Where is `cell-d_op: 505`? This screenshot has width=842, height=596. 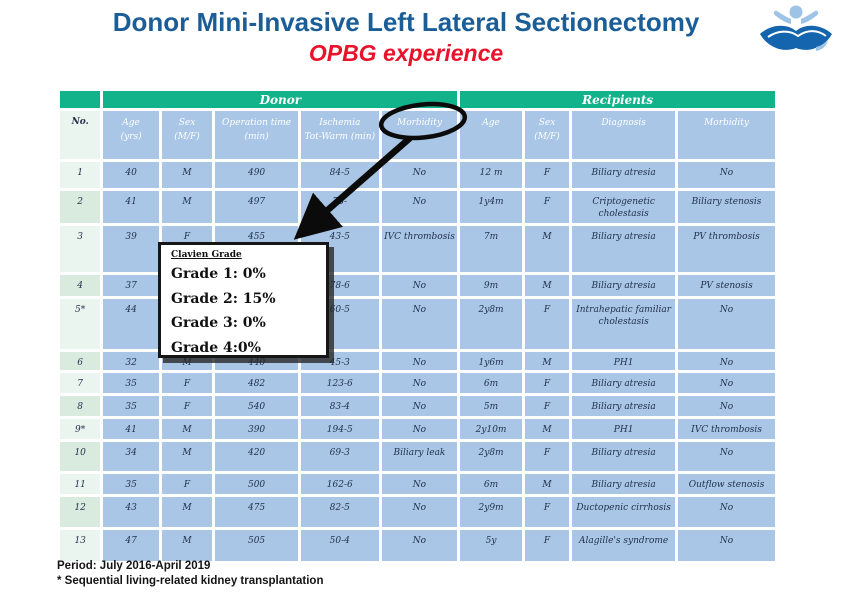
cell-d_op: 505 is located at coordinates (256, 546).